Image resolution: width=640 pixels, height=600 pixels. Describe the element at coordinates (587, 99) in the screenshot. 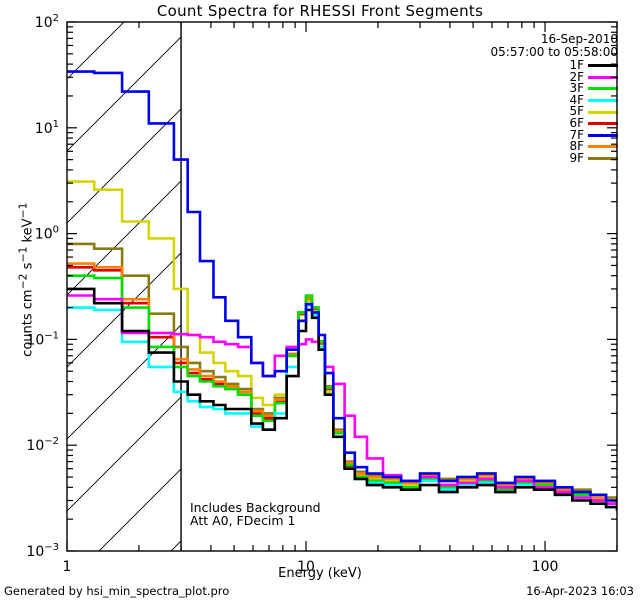

I see `legend-item-4f: 4F` at that location.